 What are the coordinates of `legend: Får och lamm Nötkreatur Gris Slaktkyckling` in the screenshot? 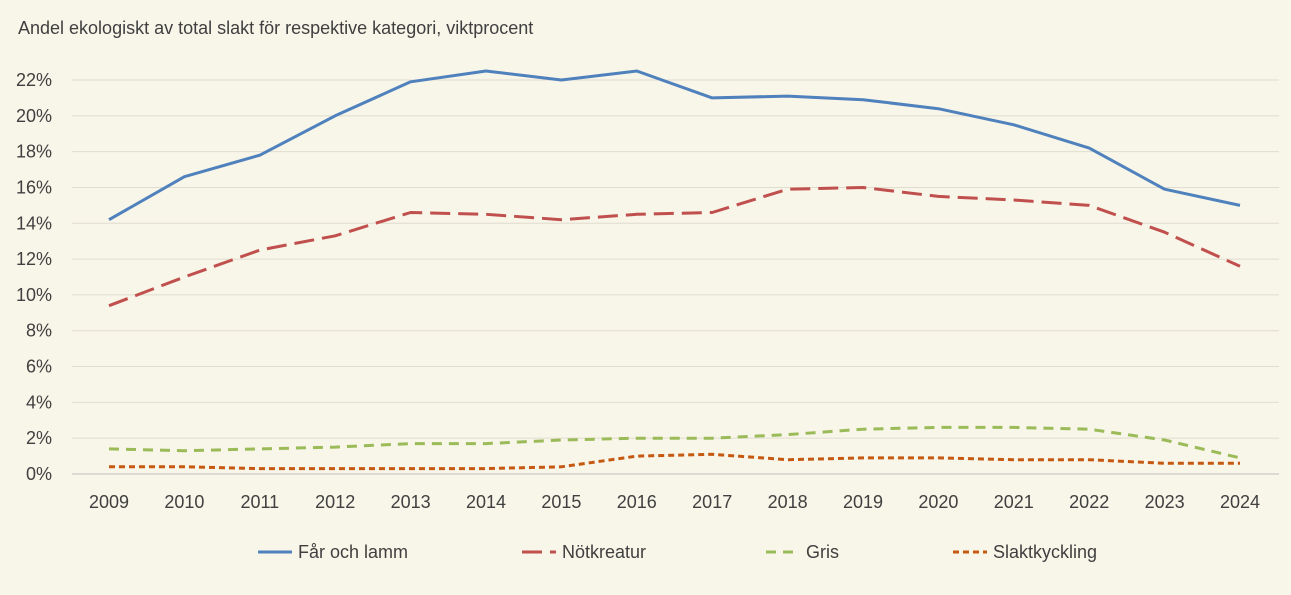 It's located at (677, 552).